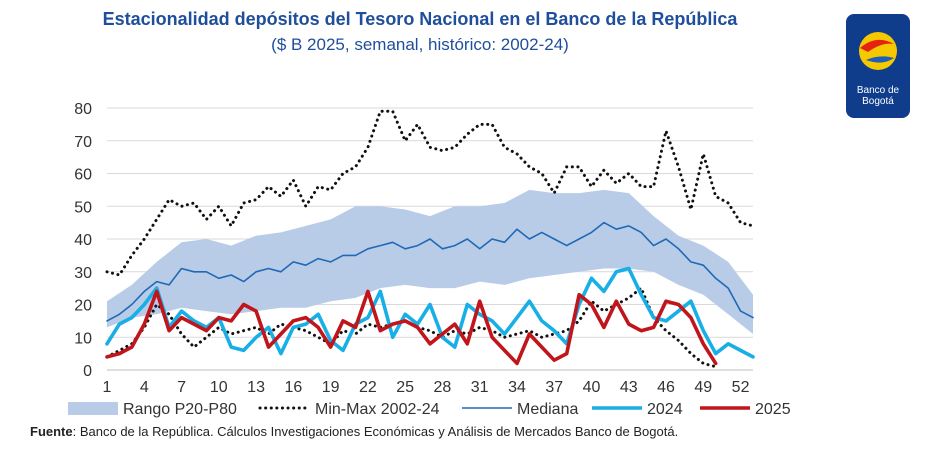 This screenshot has width=928, height=458. I want to click on y-tick-label: 70, so click(83, 142).